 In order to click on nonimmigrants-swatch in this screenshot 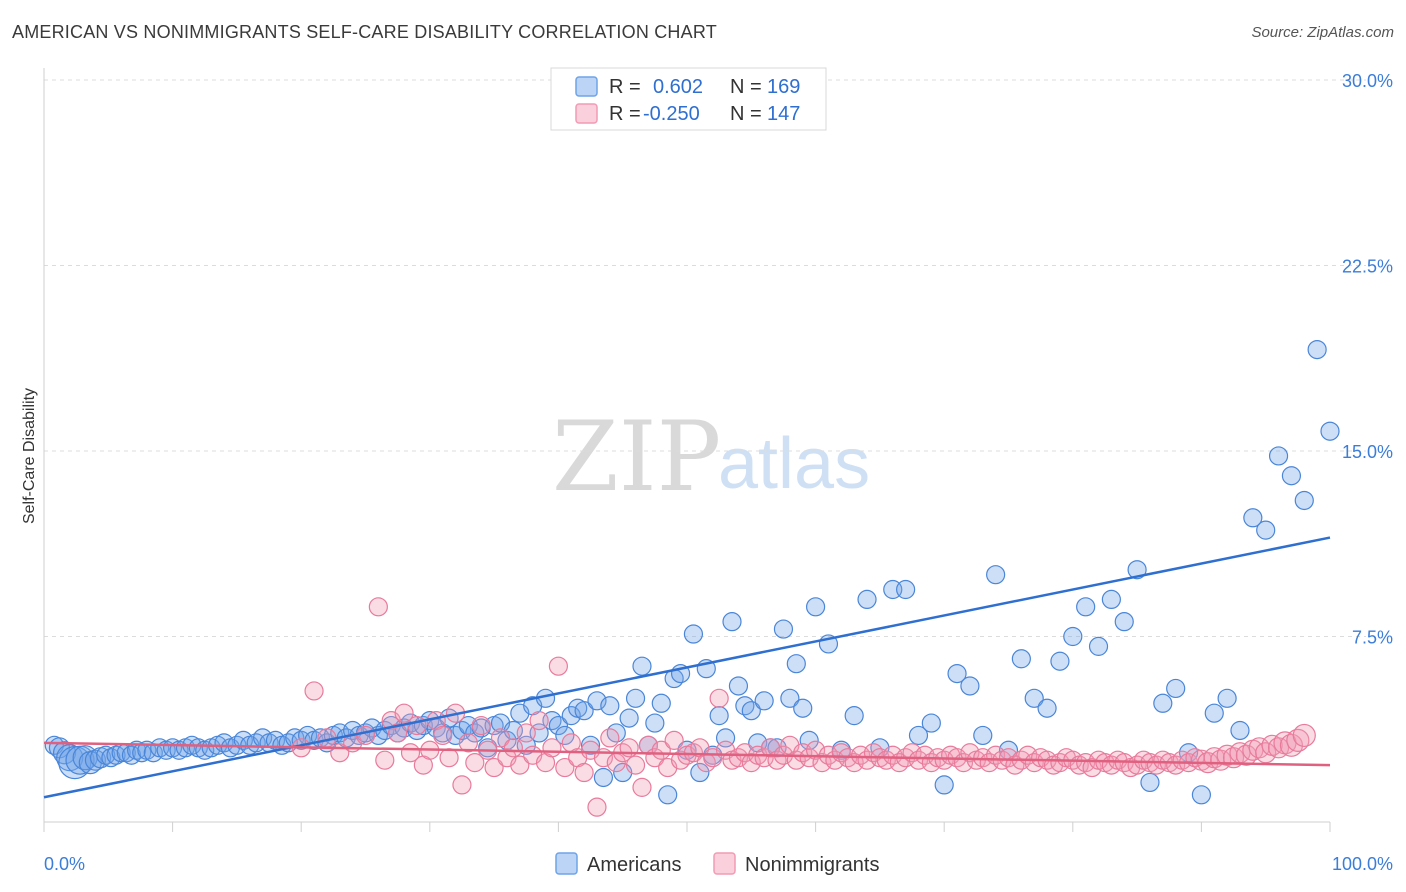, I will do `click(586, 113)`.